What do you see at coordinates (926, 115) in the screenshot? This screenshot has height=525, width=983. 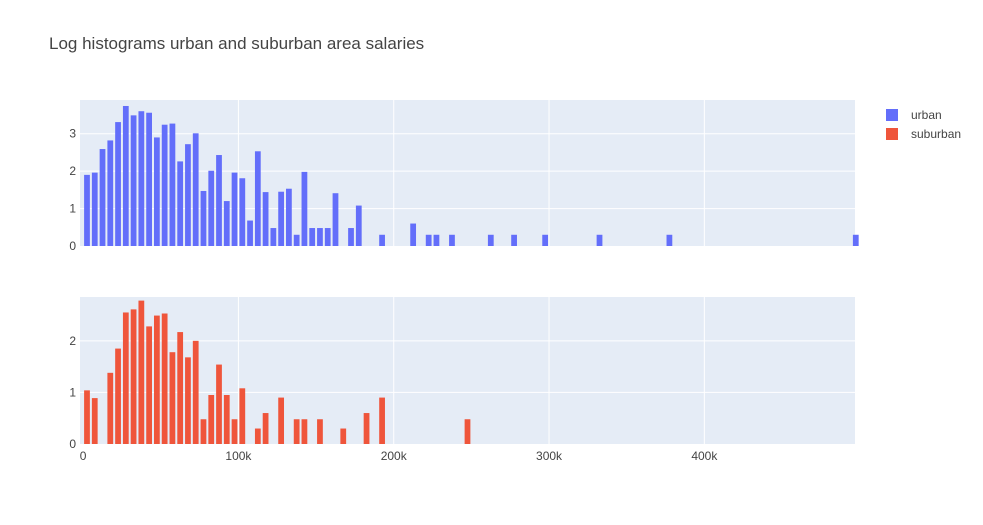 I see `legend-label: urban` at bounding box center [926, 115].